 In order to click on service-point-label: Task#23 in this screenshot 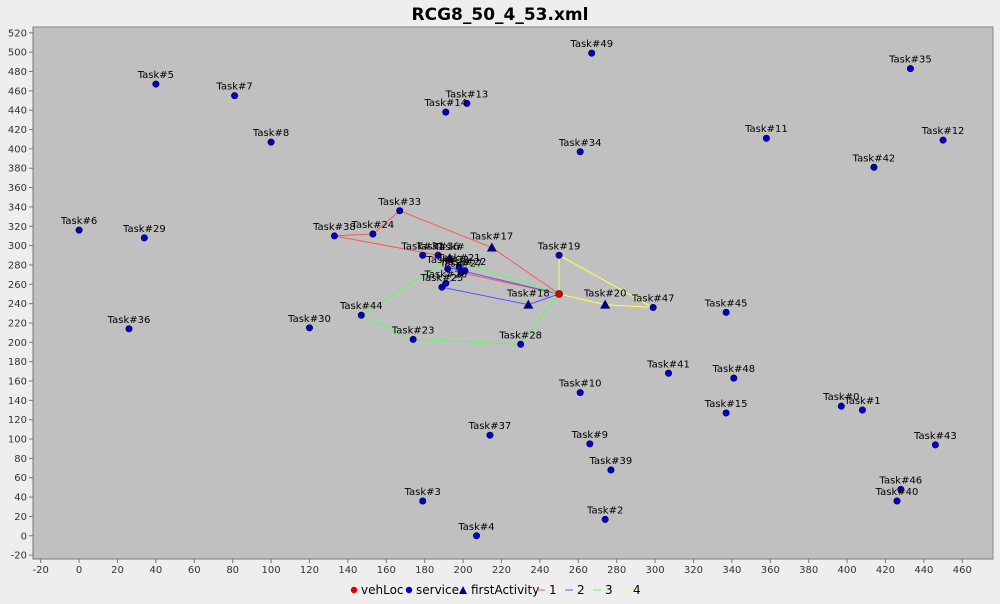, I will do `click(413, 330)`.